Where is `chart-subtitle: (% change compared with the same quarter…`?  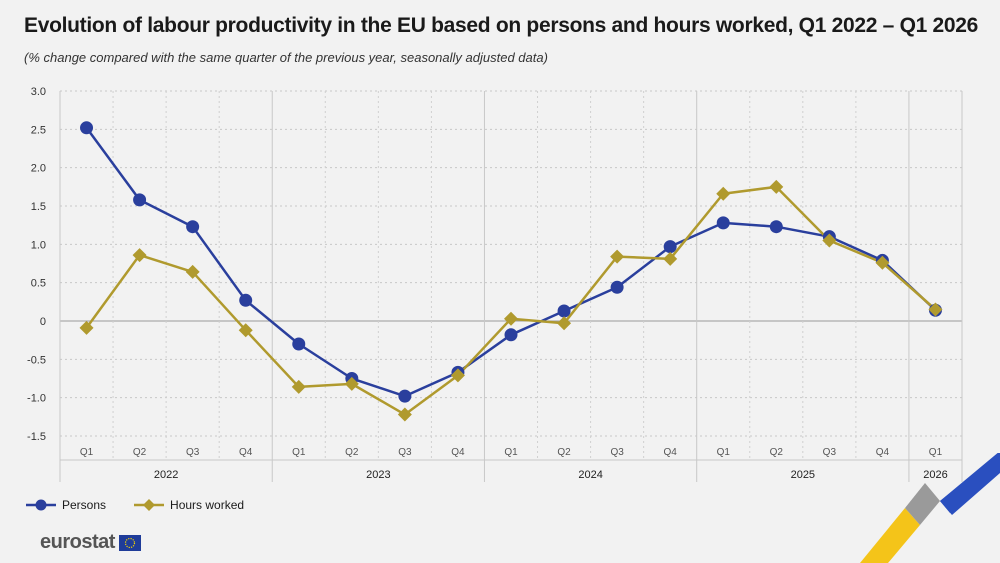 chart-subtitle: (% change compared with the same quarter… is located at coordinates (286, 57).